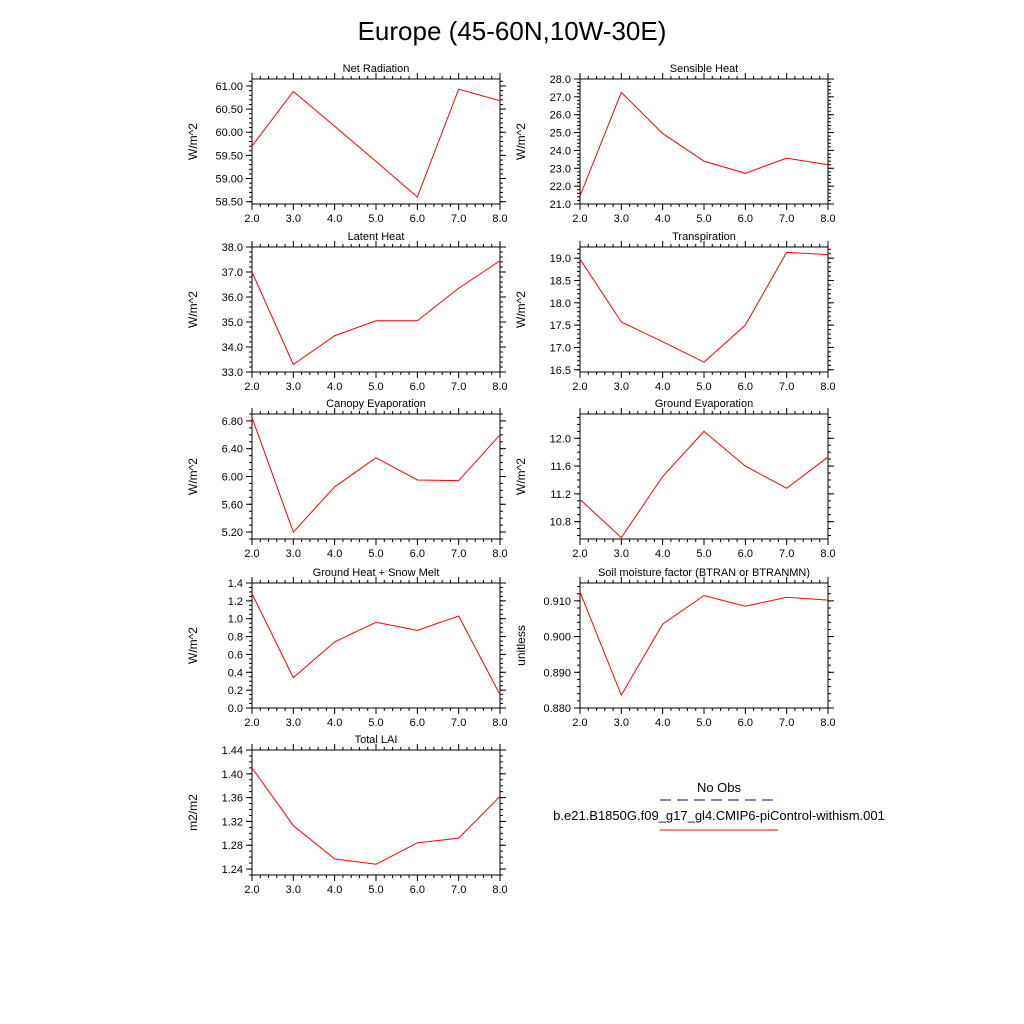 This screenshot has height=1024, width=1024. I want to click on y-tick-label: 6.40, so click(232, 450).